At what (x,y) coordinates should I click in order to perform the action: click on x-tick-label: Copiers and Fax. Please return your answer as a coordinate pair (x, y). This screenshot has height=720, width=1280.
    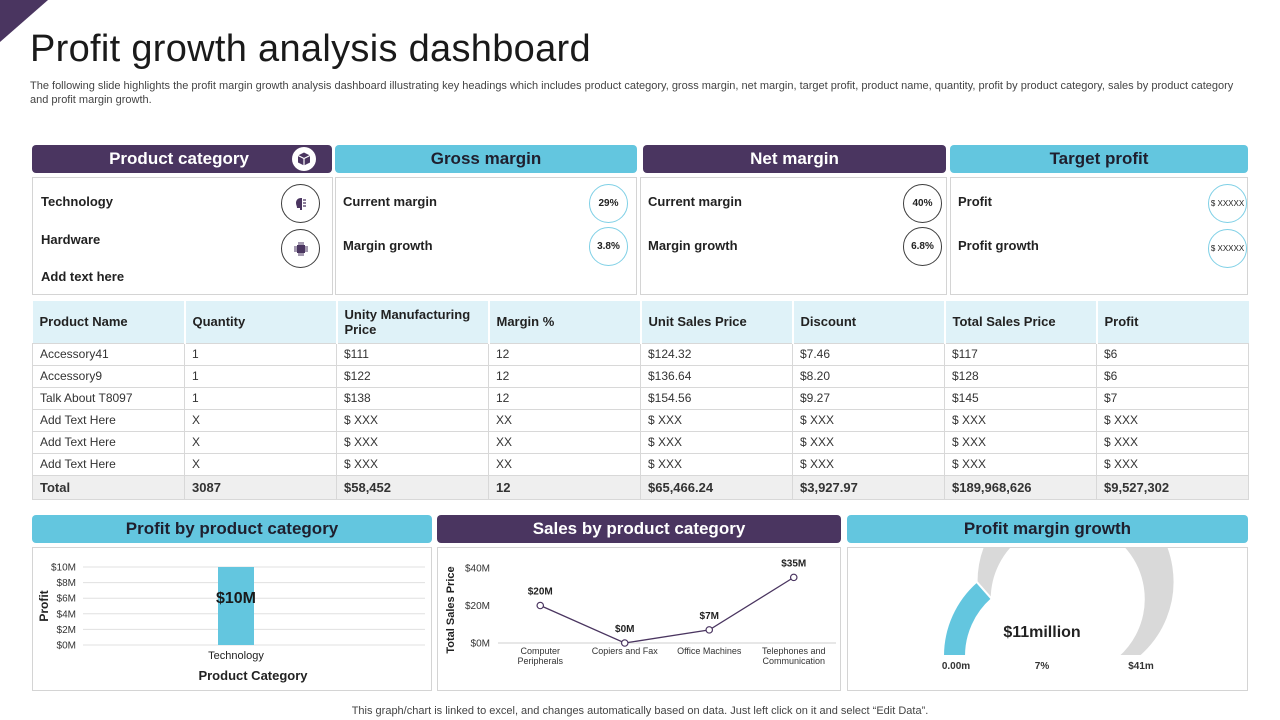
    Looking at the image, I should click on (625, 651).